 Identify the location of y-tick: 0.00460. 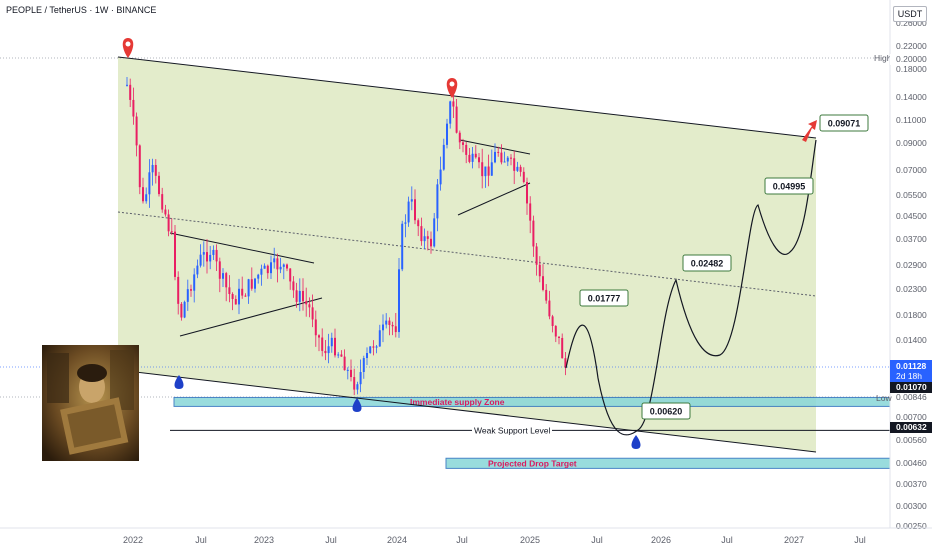
(911, 463).